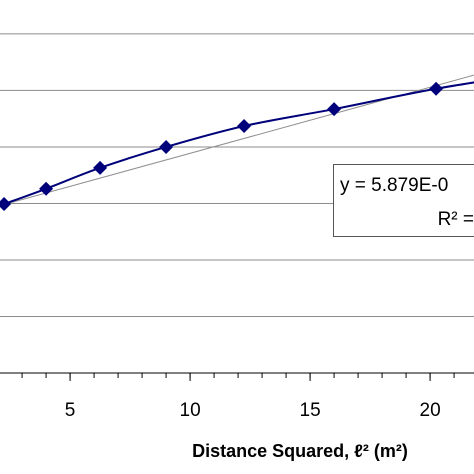 Image resolution: width=474 pixels, height=474 pixels. I want to click on x-tick-label: 10, so click(190, 410).